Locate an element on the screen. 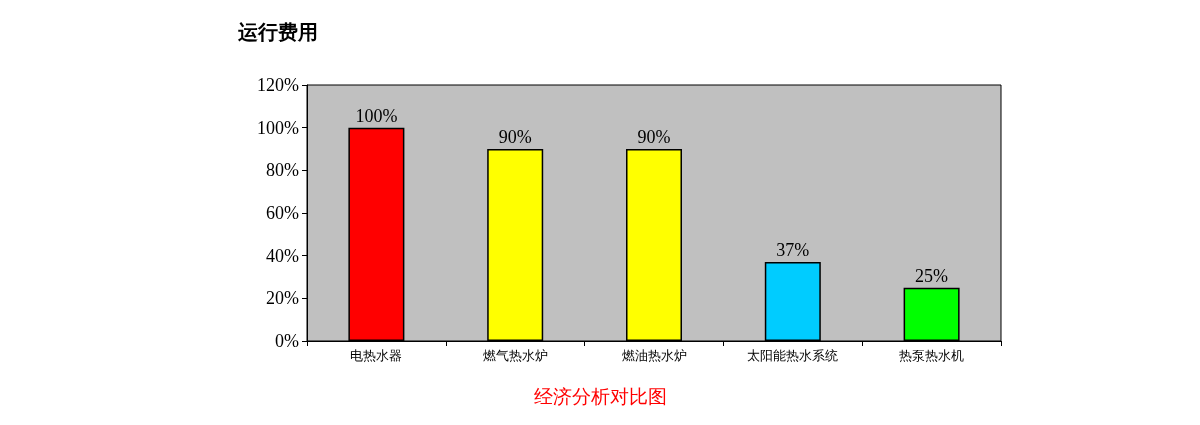 This screenshot has height=425, width=1200. x-tick-label: 热泵热水机 is located at coordinates (932, 355).